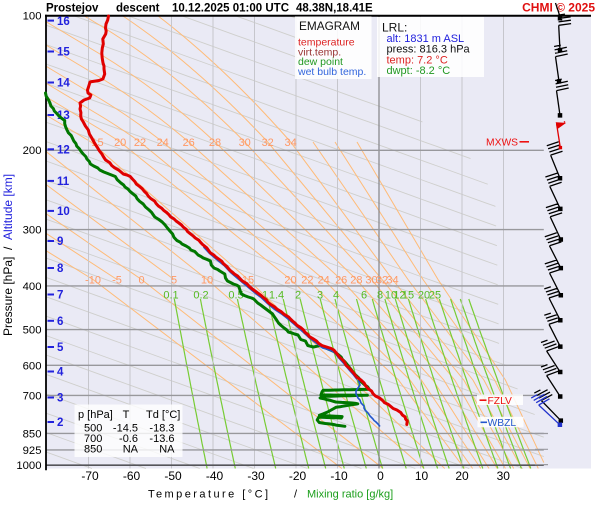  What do you see at coordinates (502, 143) in the screenshot?
I see `svg-text: MXWS` at bounding box center [502, 143].